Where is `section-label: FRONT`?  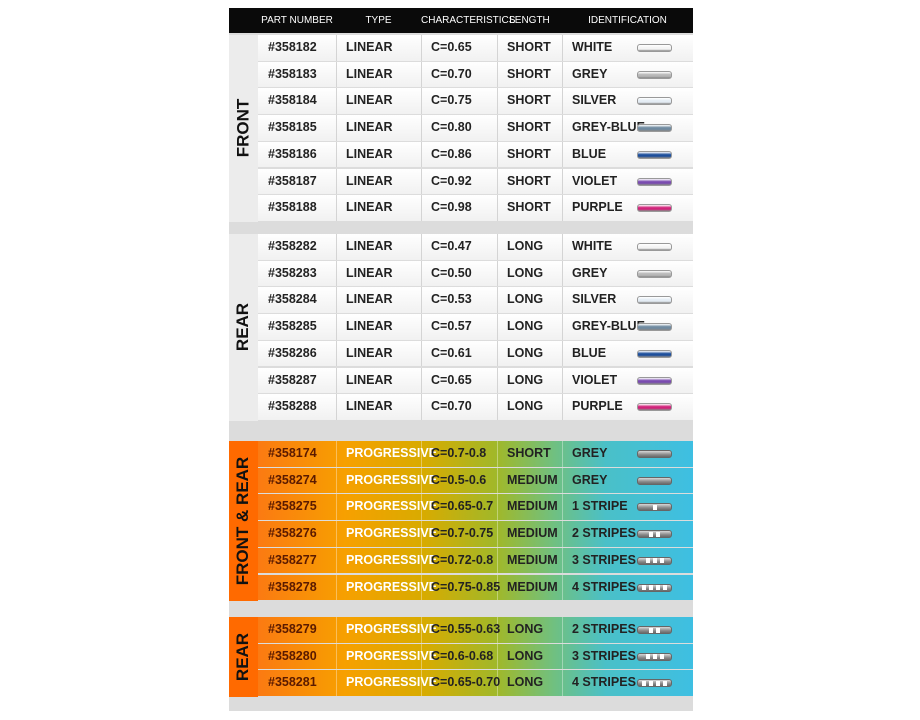
section-label: FRONT is located at coordinates (243, 128).